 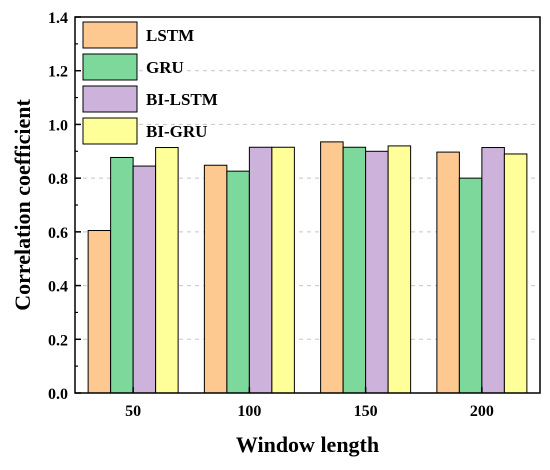 What do you see at coordinates (366, 411) in the screenshot?
I see `x-tick-label: 150` at bounding box center [366, 411].